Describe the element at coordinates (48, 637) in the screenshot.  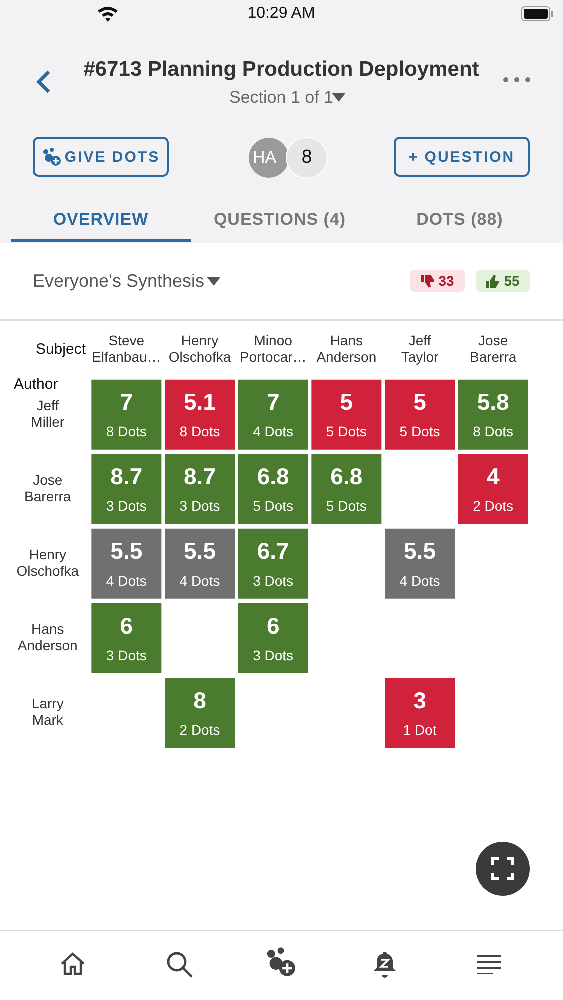
I see `y-tick-label: Hans Anderson` at that location.